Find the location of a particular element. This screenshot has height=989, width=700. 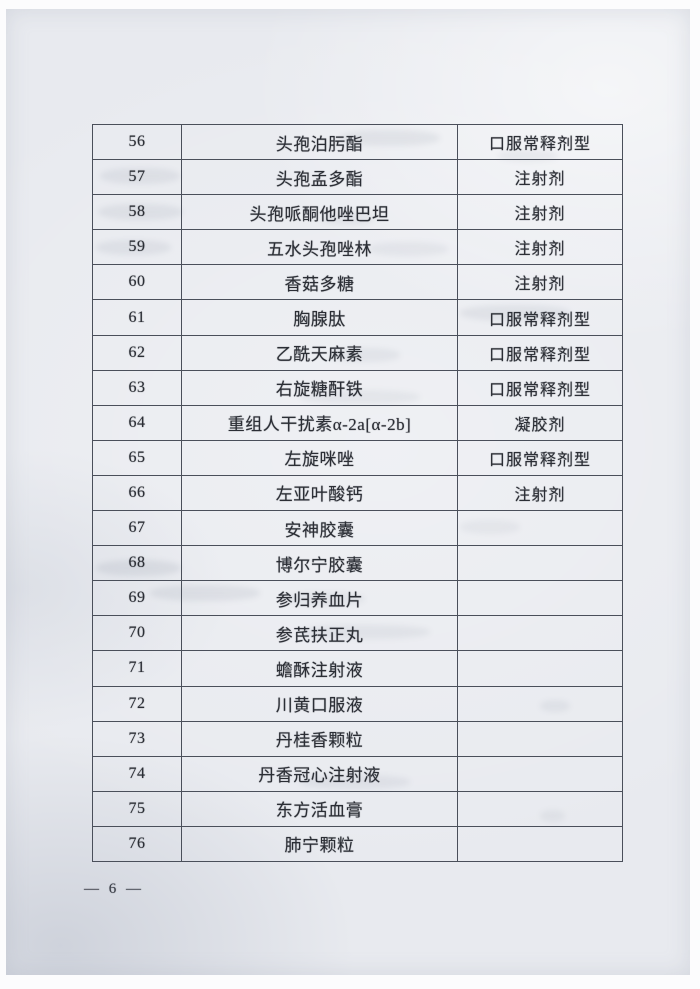

cell-name: 博尔宁胶囊 is located at coordinates (319, 563).